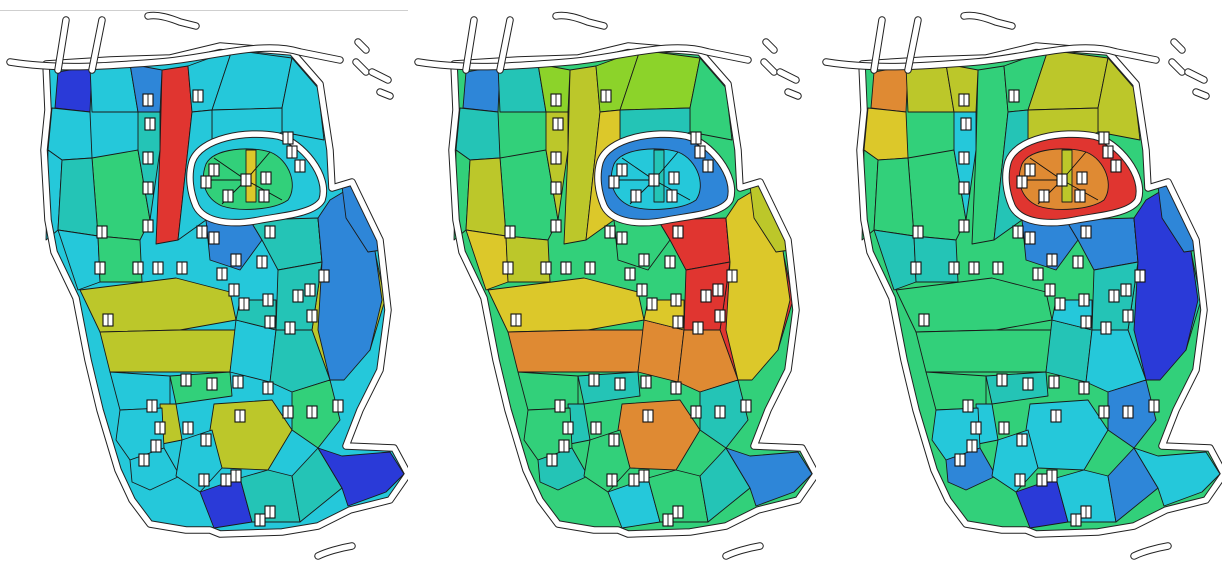 This screenshot has height=565, width=1222. I want to click on region-cell-c11, so click(894, 197).